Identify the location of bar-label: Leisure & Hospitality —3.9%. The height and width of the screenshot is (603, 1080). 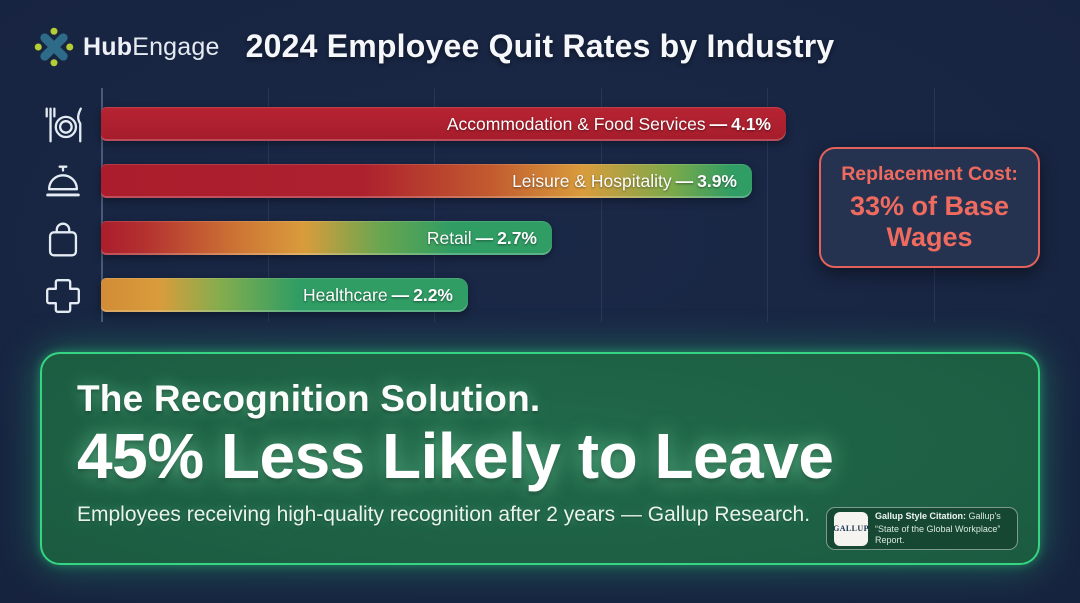
(632, 181).